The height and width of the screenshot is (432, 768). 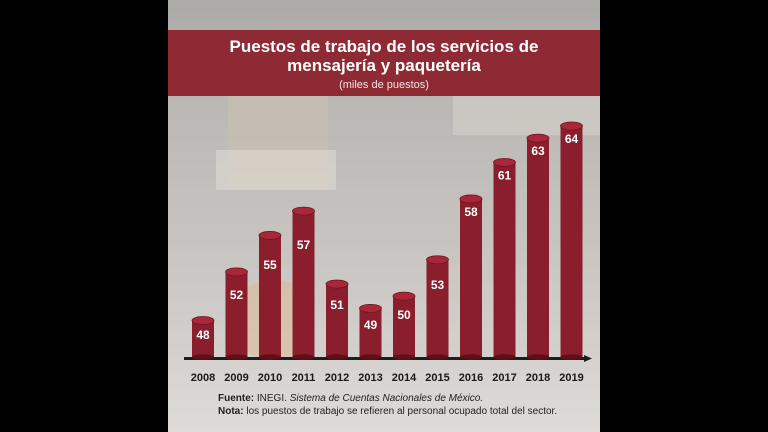 I want to click on data-label: 63, so click(x=538, y=151).